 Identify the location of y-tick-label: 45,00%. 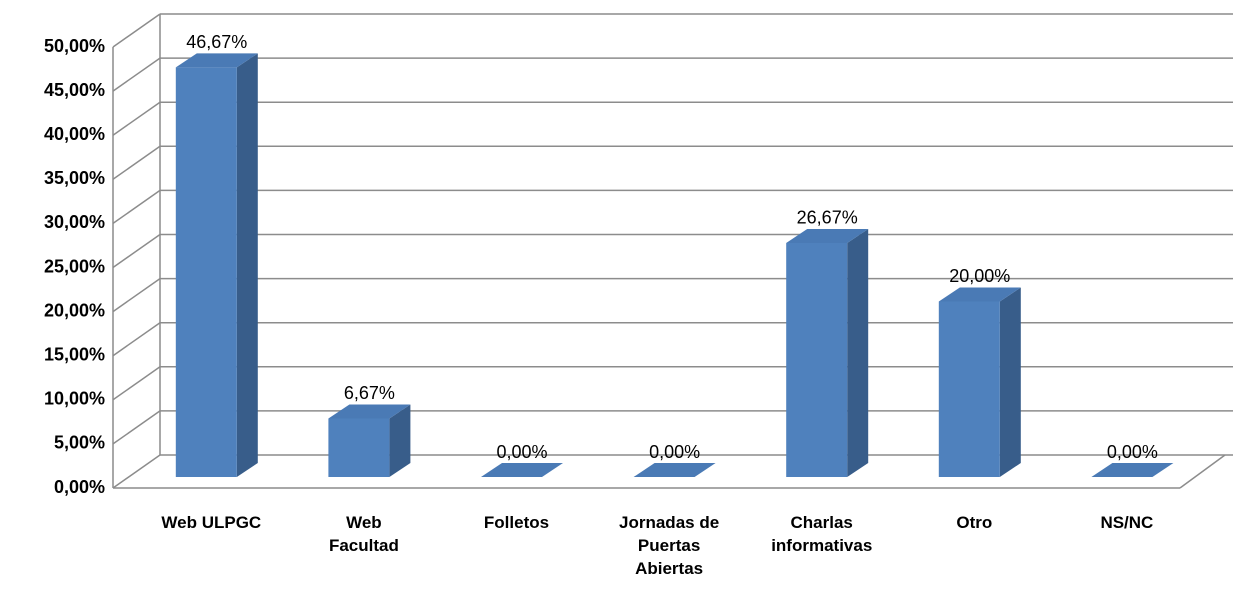
(74, 90).